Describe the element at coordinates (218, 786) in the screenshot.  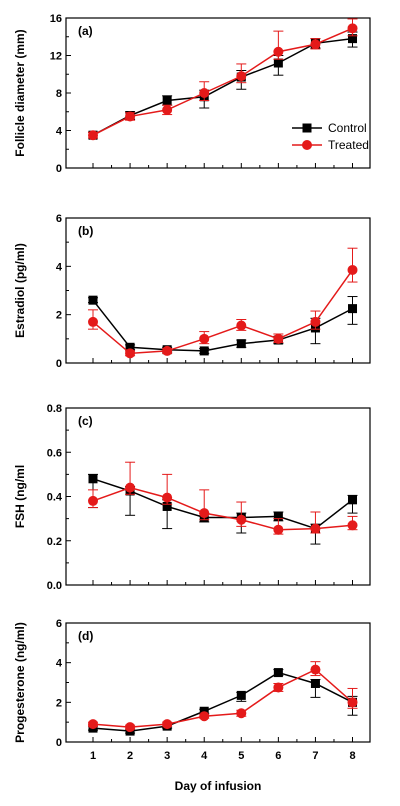
I see `x-axis-title: Day of infusion` at that location.